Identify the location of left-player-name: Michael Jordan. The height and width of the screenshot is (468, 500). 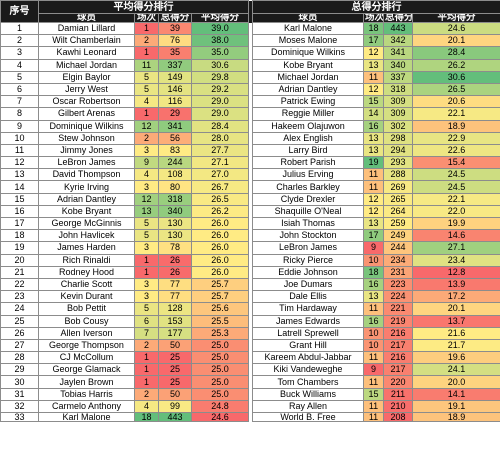
(86, 65).